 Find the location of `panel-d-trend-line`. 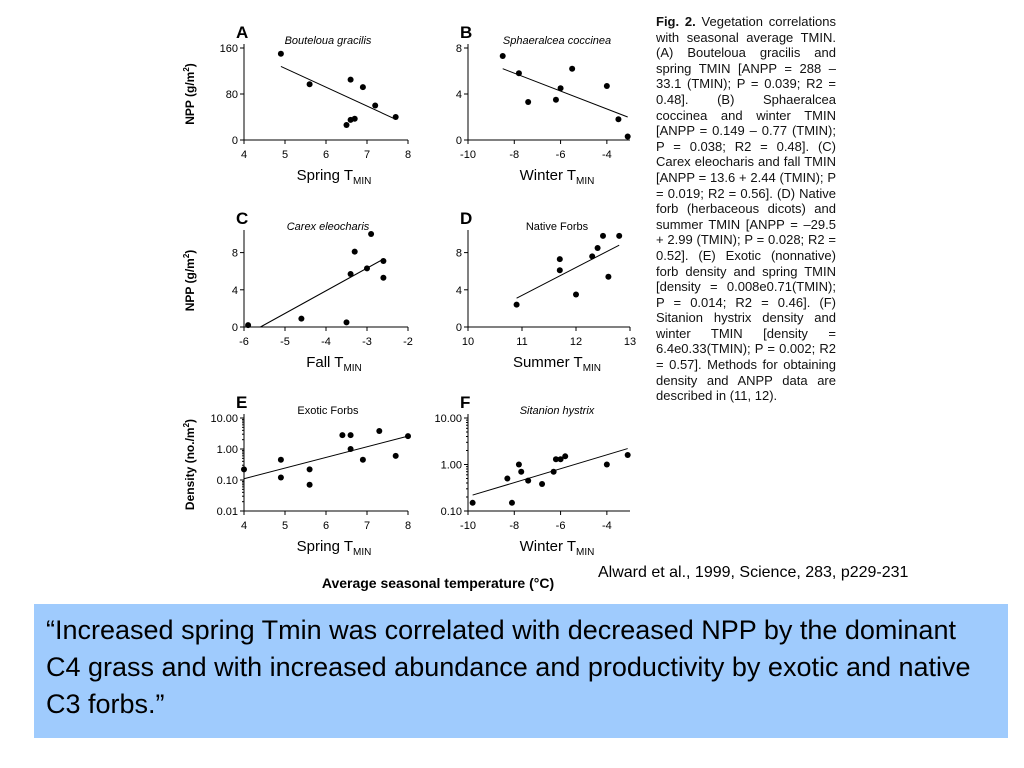

panel-d-trend-line is located at coordinates (568, 271).